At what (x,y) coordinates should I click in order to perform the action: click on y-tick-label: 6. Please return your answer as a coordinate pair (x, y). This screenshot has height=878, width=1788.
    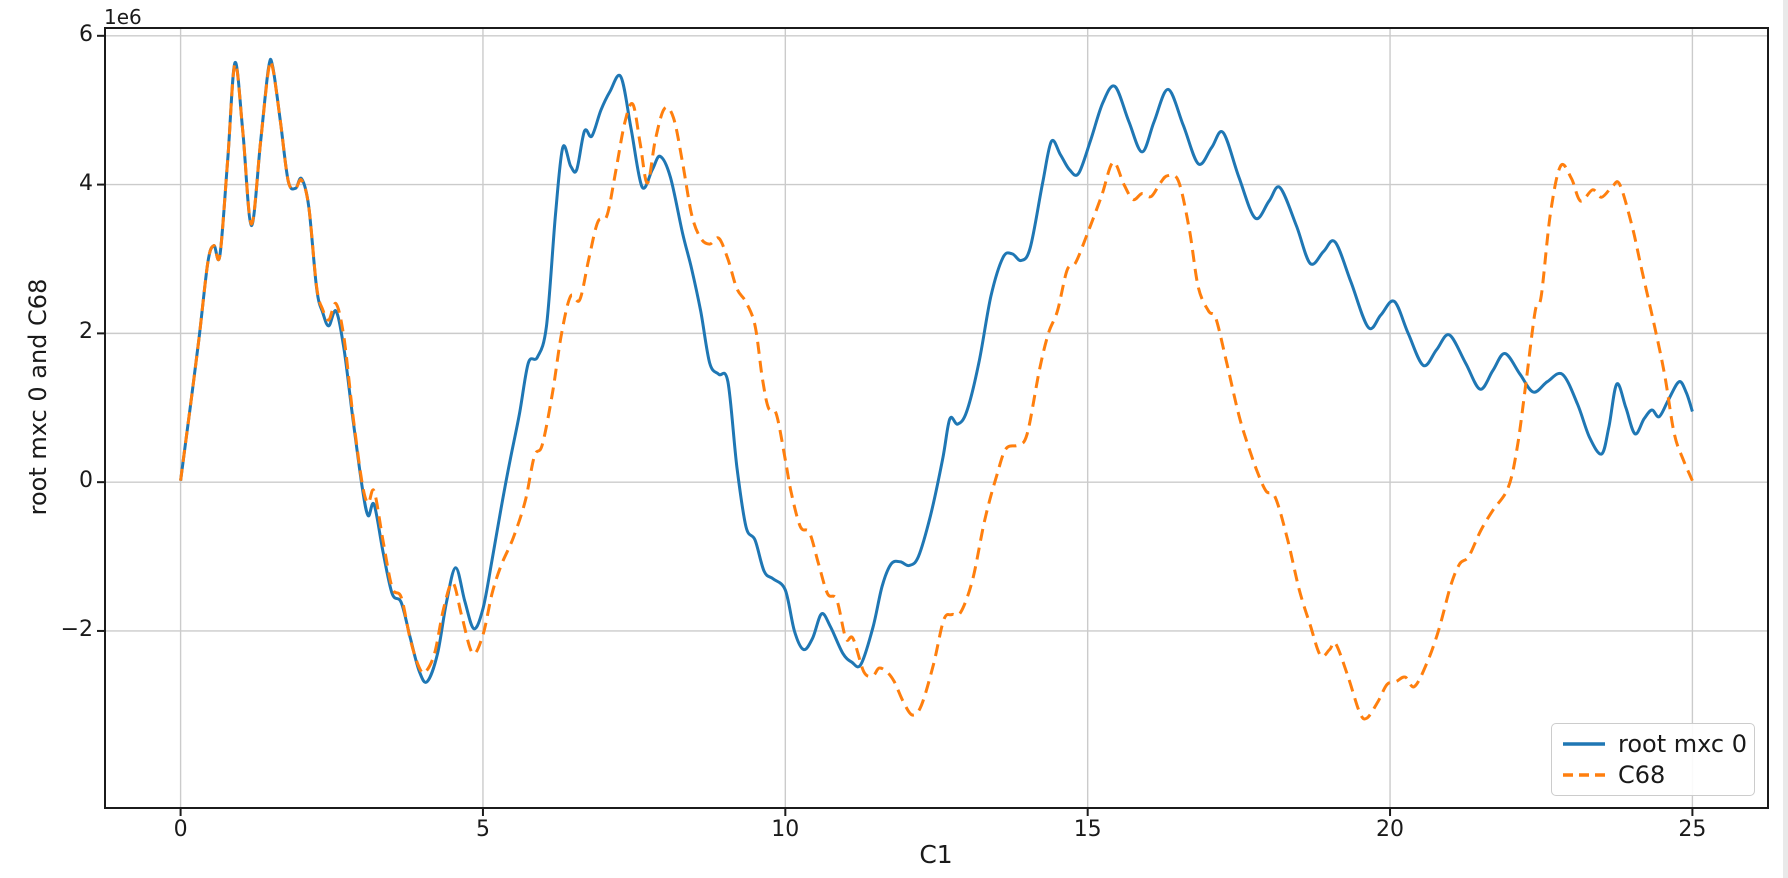
    Looking at the image, I should click on (86, 34).